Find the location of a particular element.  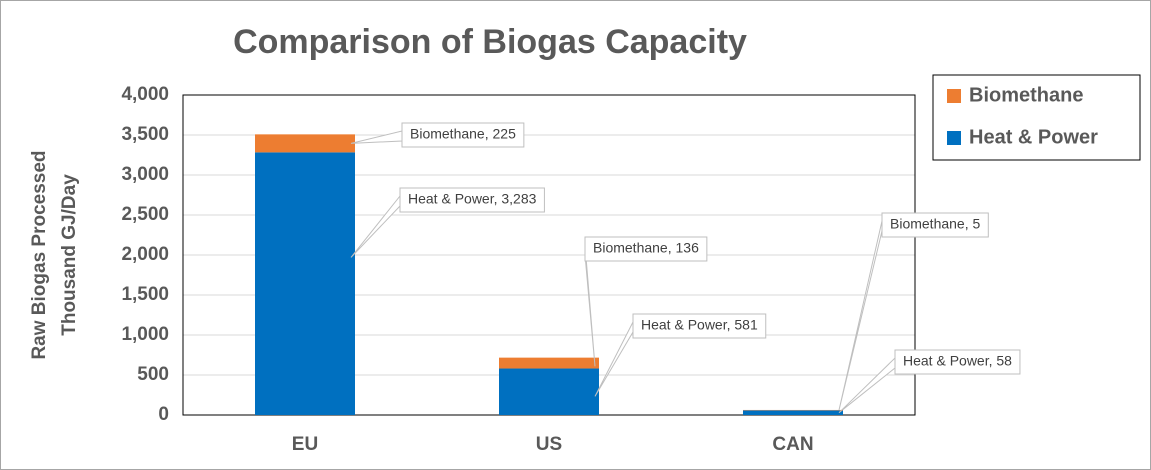

x-tick-label: CAN is located at coordinates (792, 444).